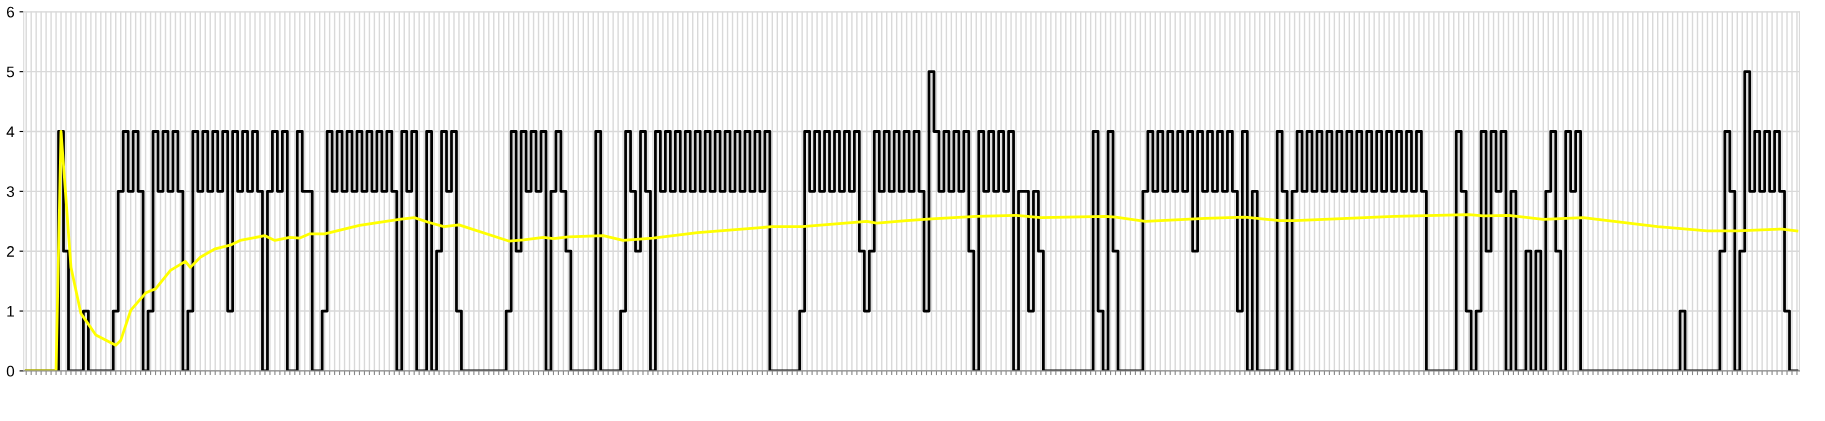 This screenshot has height=421, width=1825. I want to click on y-tick-label: 4, so click(10, 132).